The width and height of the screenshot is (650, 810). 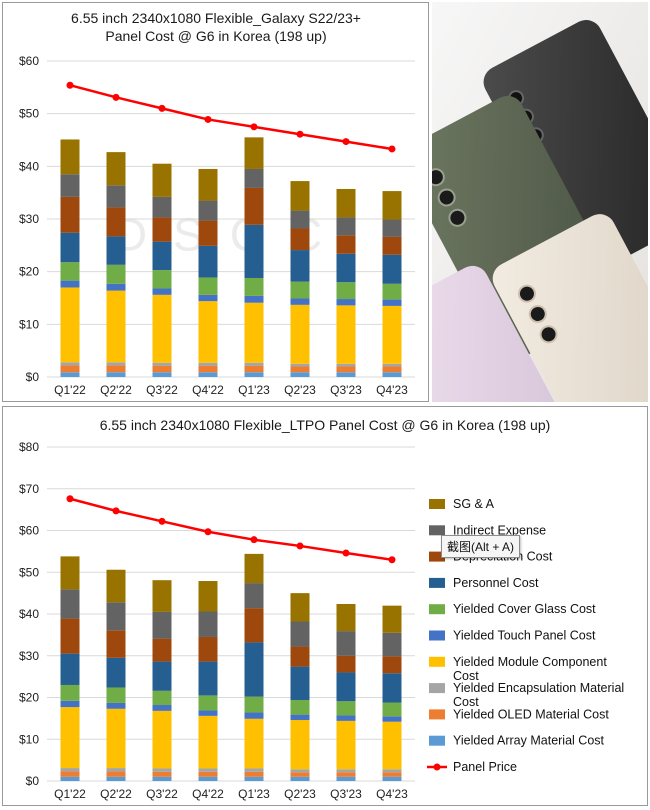 I want to click on legend-label: Yielded Touch Panel Cost, so click(x=524, y=636).